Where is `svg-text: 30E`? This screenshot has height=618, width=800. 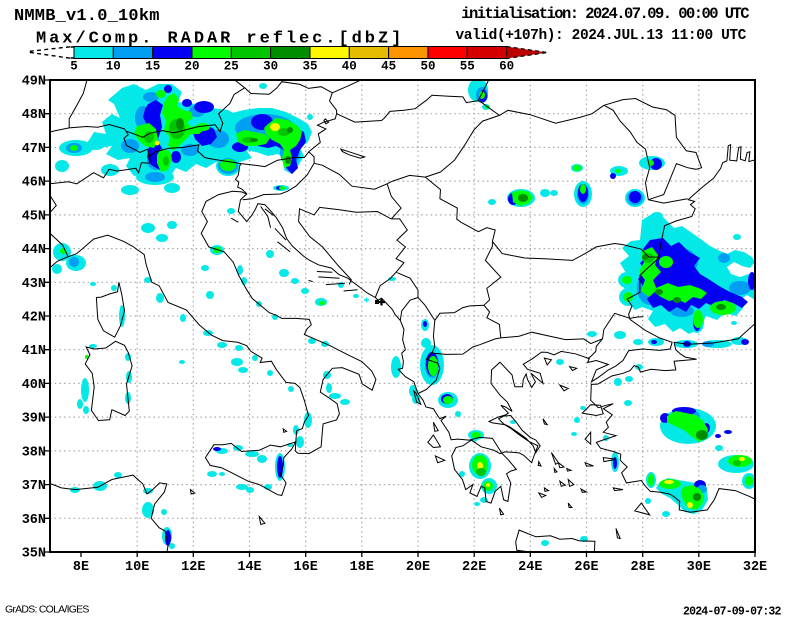 svg-text: 30E is located at coordinates (699, 567).